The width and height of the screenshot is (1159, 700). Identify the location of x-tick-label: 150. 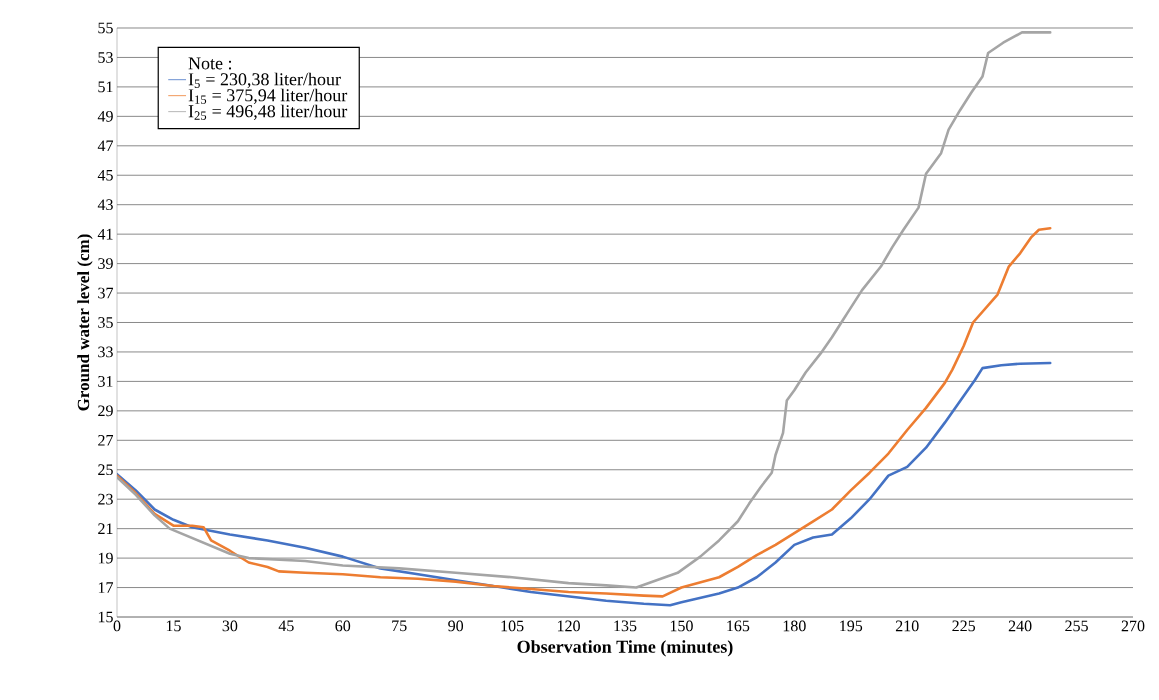
(681, 626).